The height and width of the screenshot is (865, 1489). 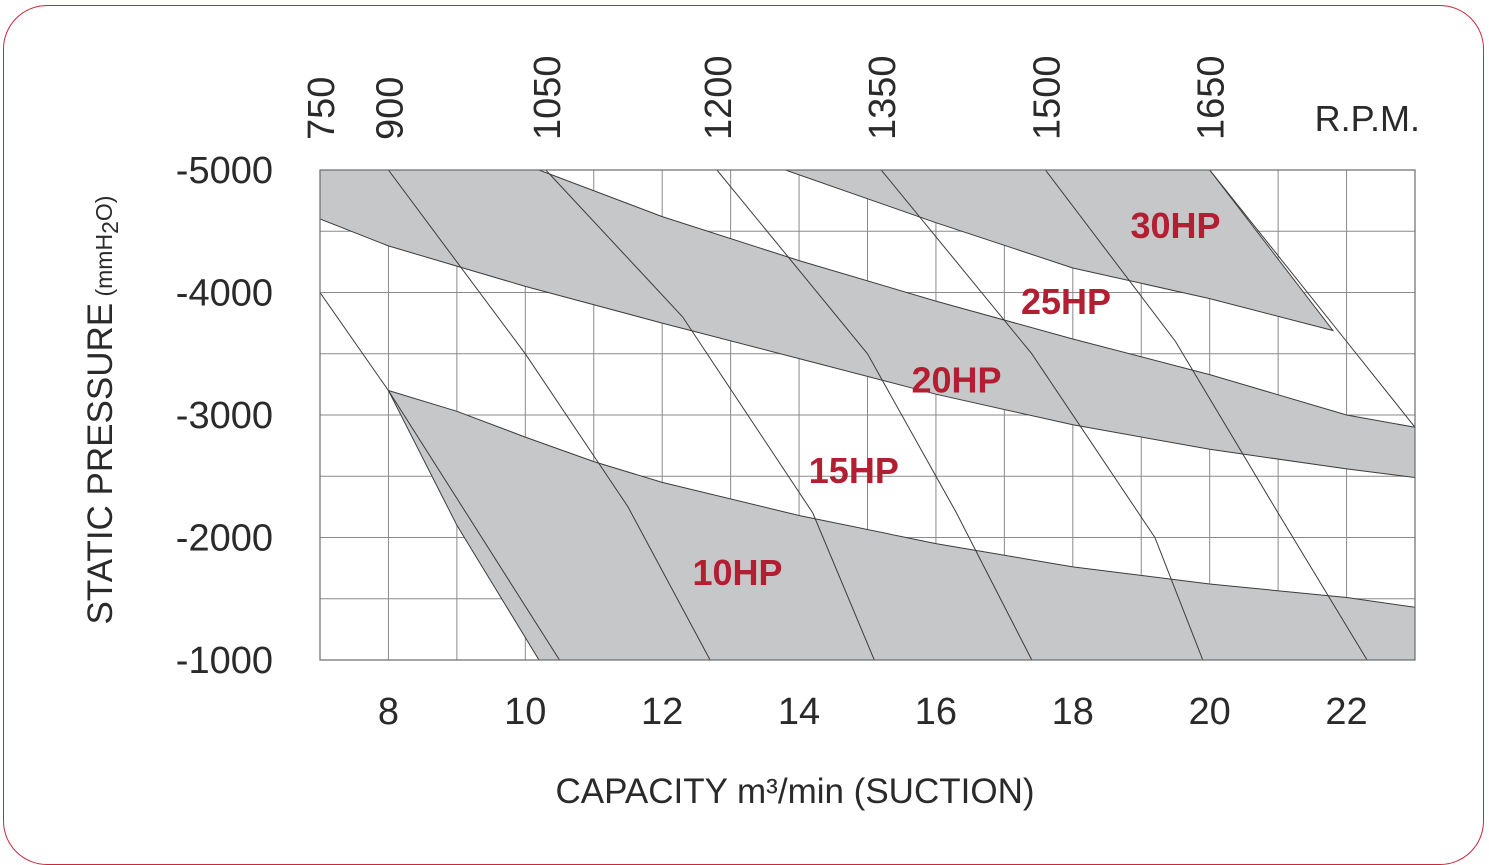 I want to click on hp-label-10hp: 10HP, so click(x=737, y=572).